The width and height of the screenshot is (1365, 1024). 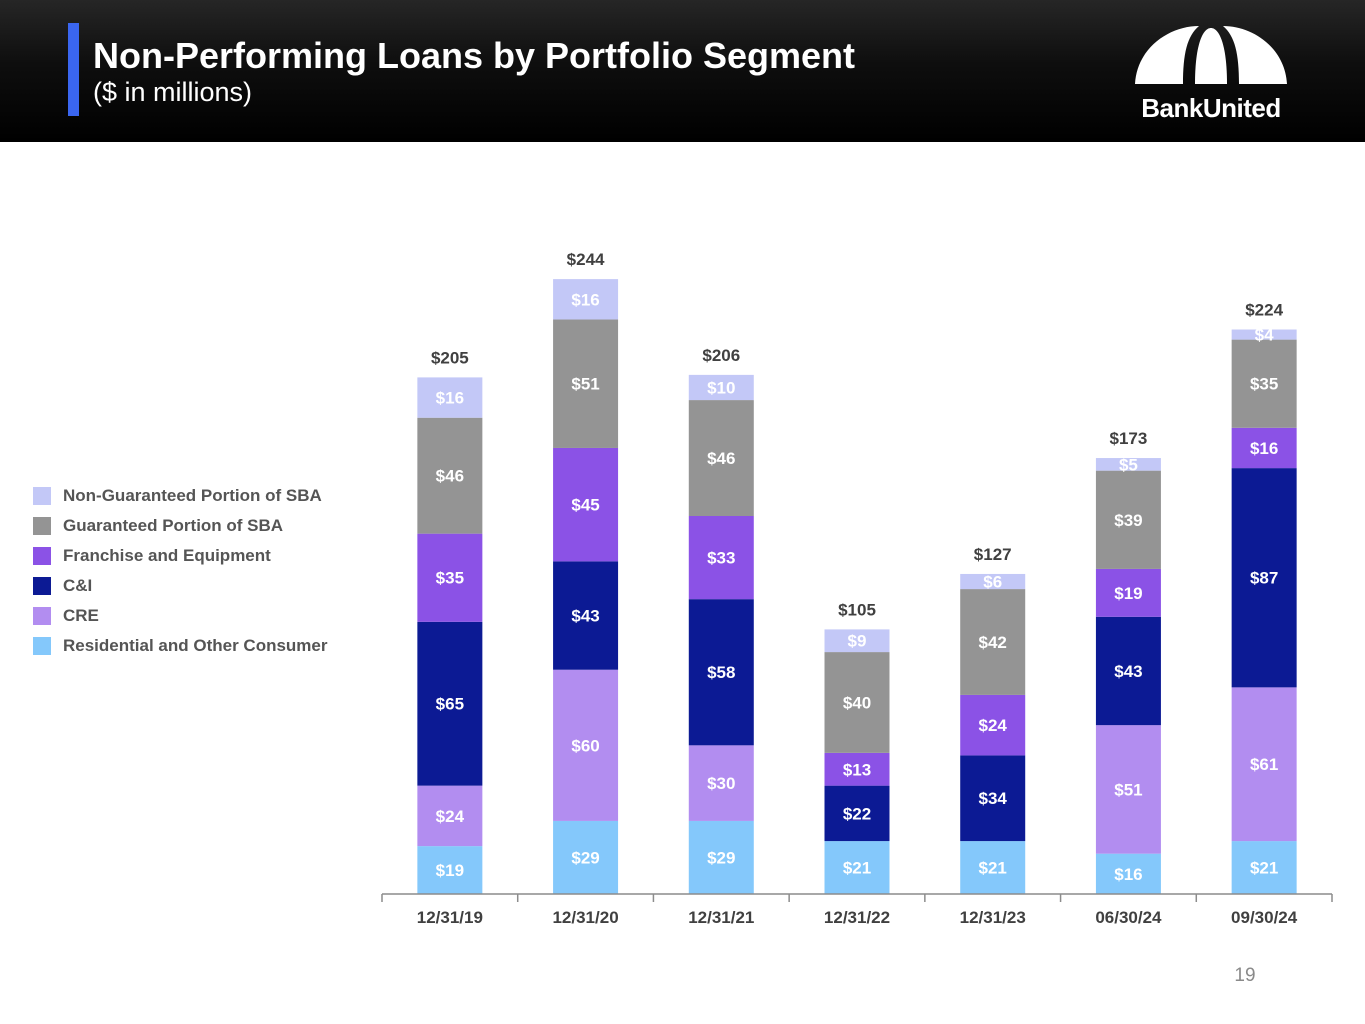 I want to click on segment-value-label: $39, so click(x=1128, y=520).